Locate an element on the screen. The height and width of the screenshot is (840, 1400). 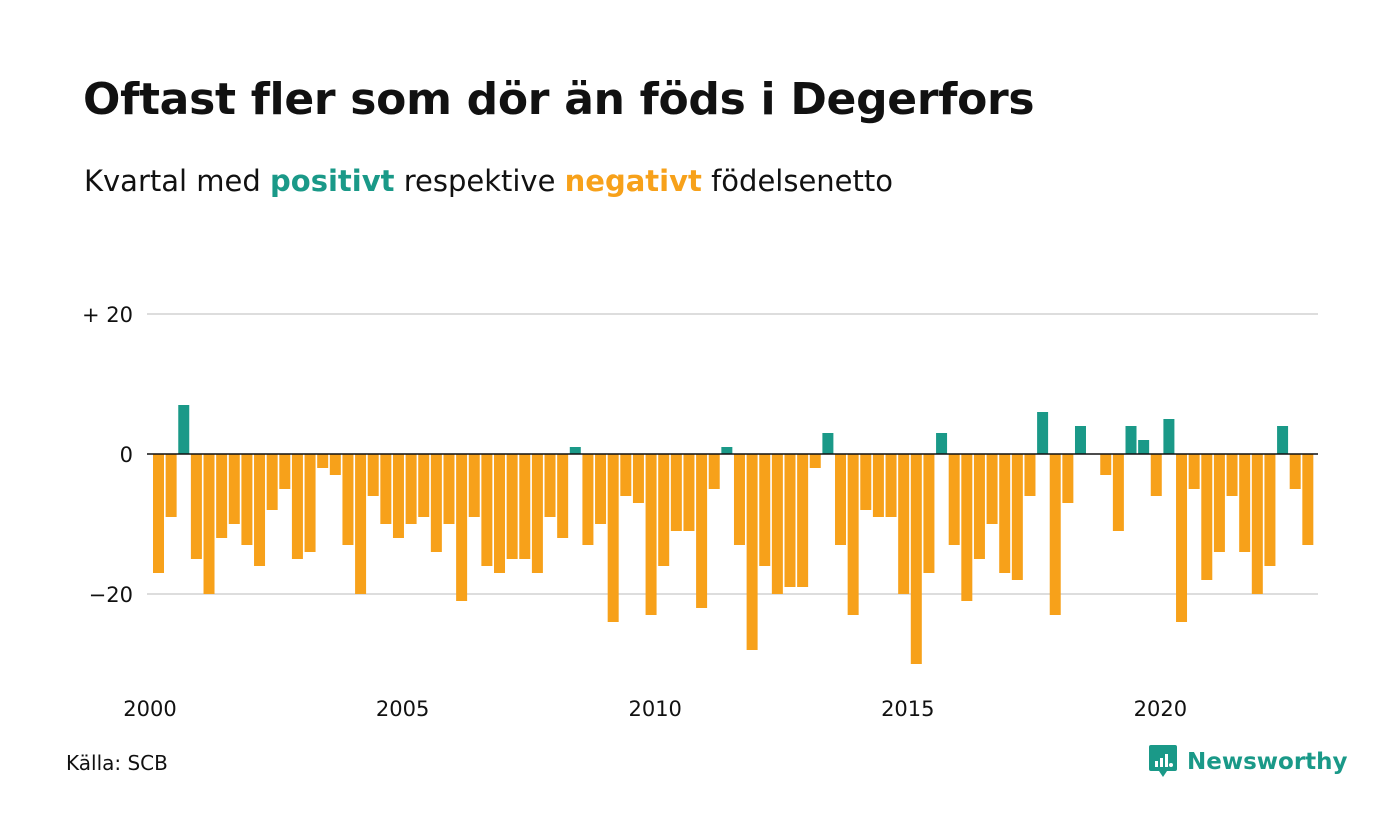
brand-logo: Newsworthy is located at coordinates (1248, 762).